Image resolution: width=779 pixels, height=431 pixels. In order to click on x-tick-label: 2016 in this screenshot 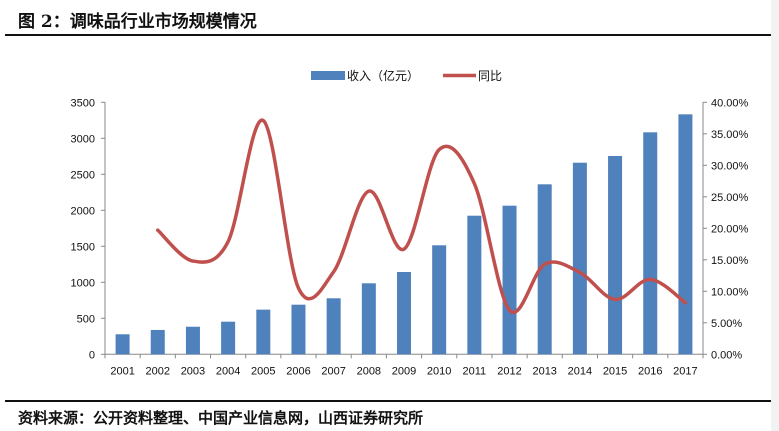, I will do `click(650, 371)`.